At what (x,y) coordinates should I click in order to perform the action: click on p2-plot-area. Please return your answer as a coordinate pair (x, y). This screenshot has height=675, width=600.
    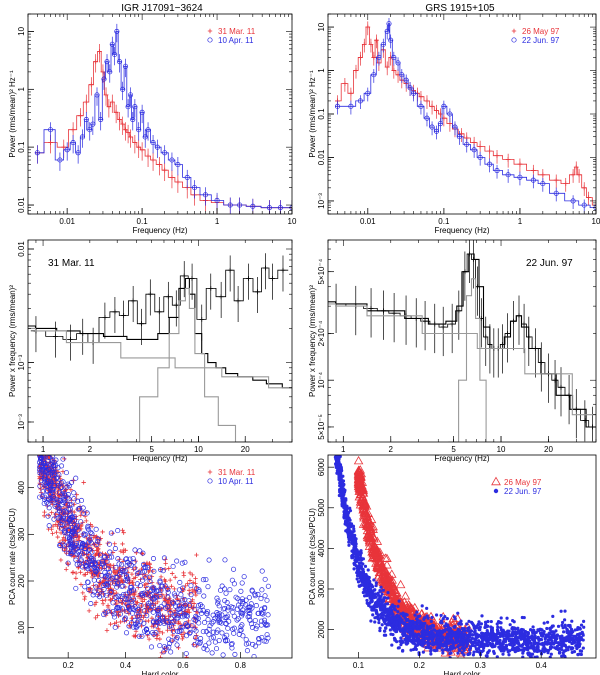
    Looking at the image, I should click on (465, 115).